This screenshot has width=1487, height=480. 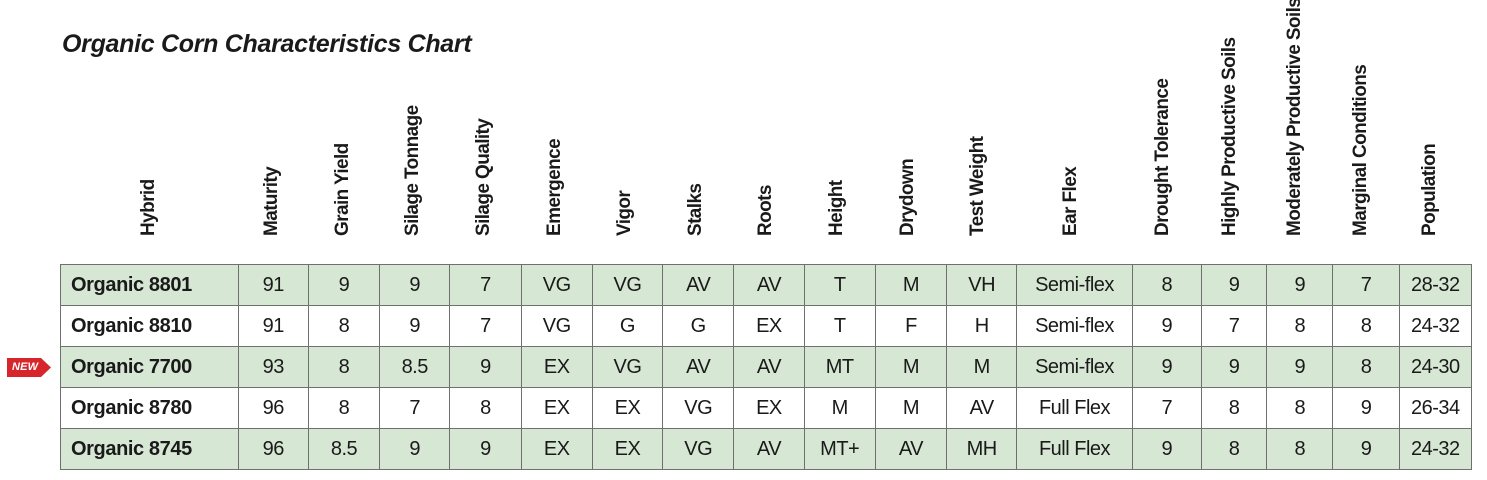 I want to click on hybrid-name-cell: Organic 8745, so click(x=149, y=449).